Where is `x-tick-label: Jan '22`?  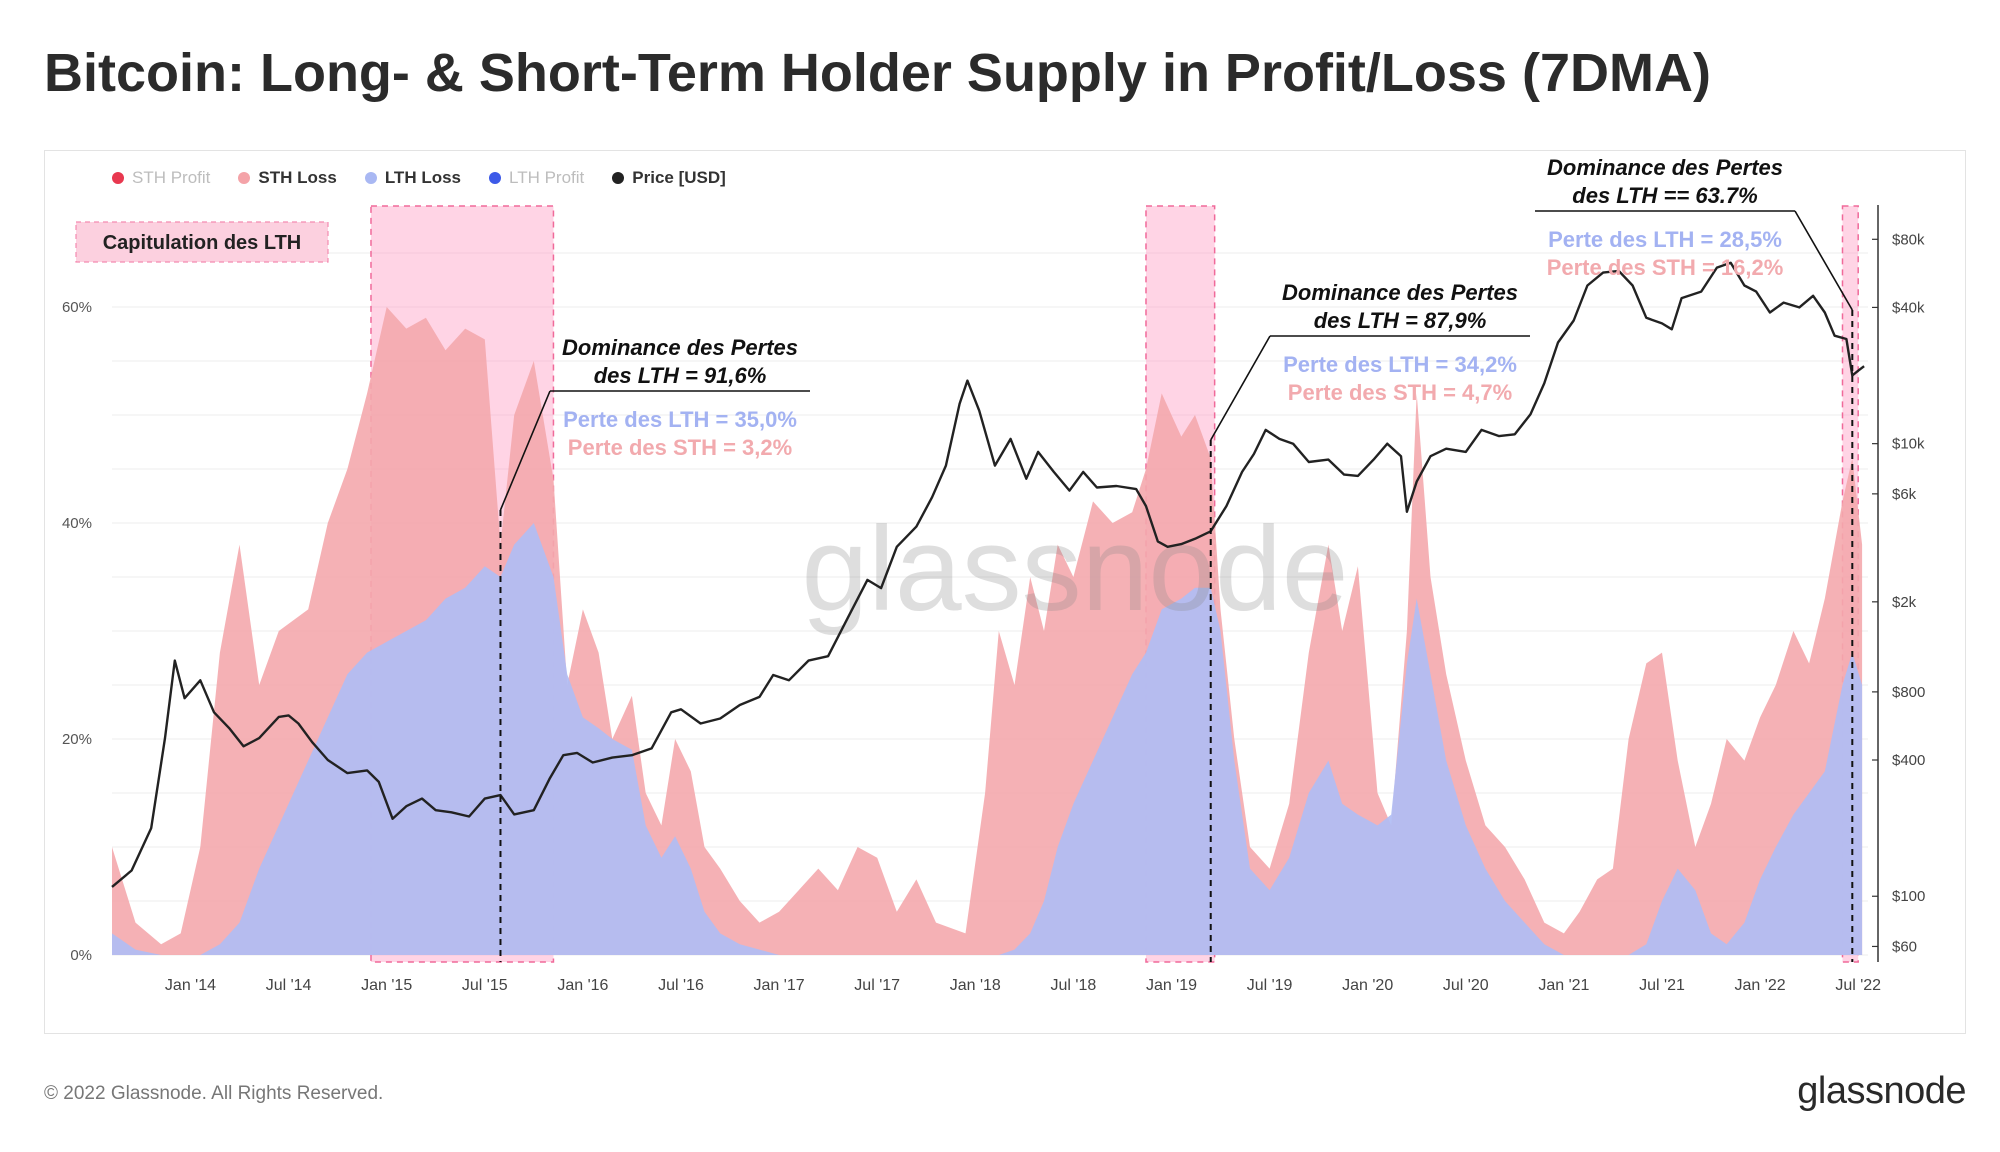 x-tick-label: Jan '22 is located at coordinates (1760, 985).